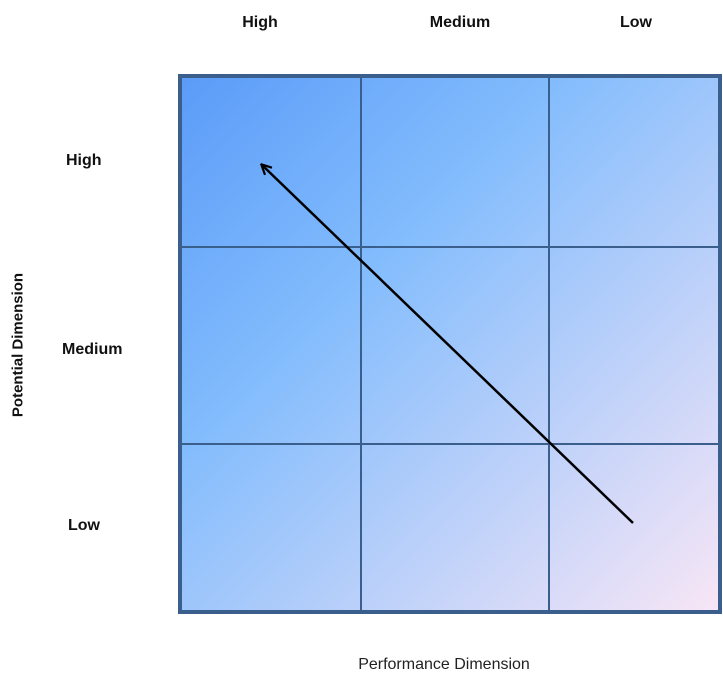  Describe the element at coordinates (260, 22) in the screenshot. I see `column-header-high: High` at that location.